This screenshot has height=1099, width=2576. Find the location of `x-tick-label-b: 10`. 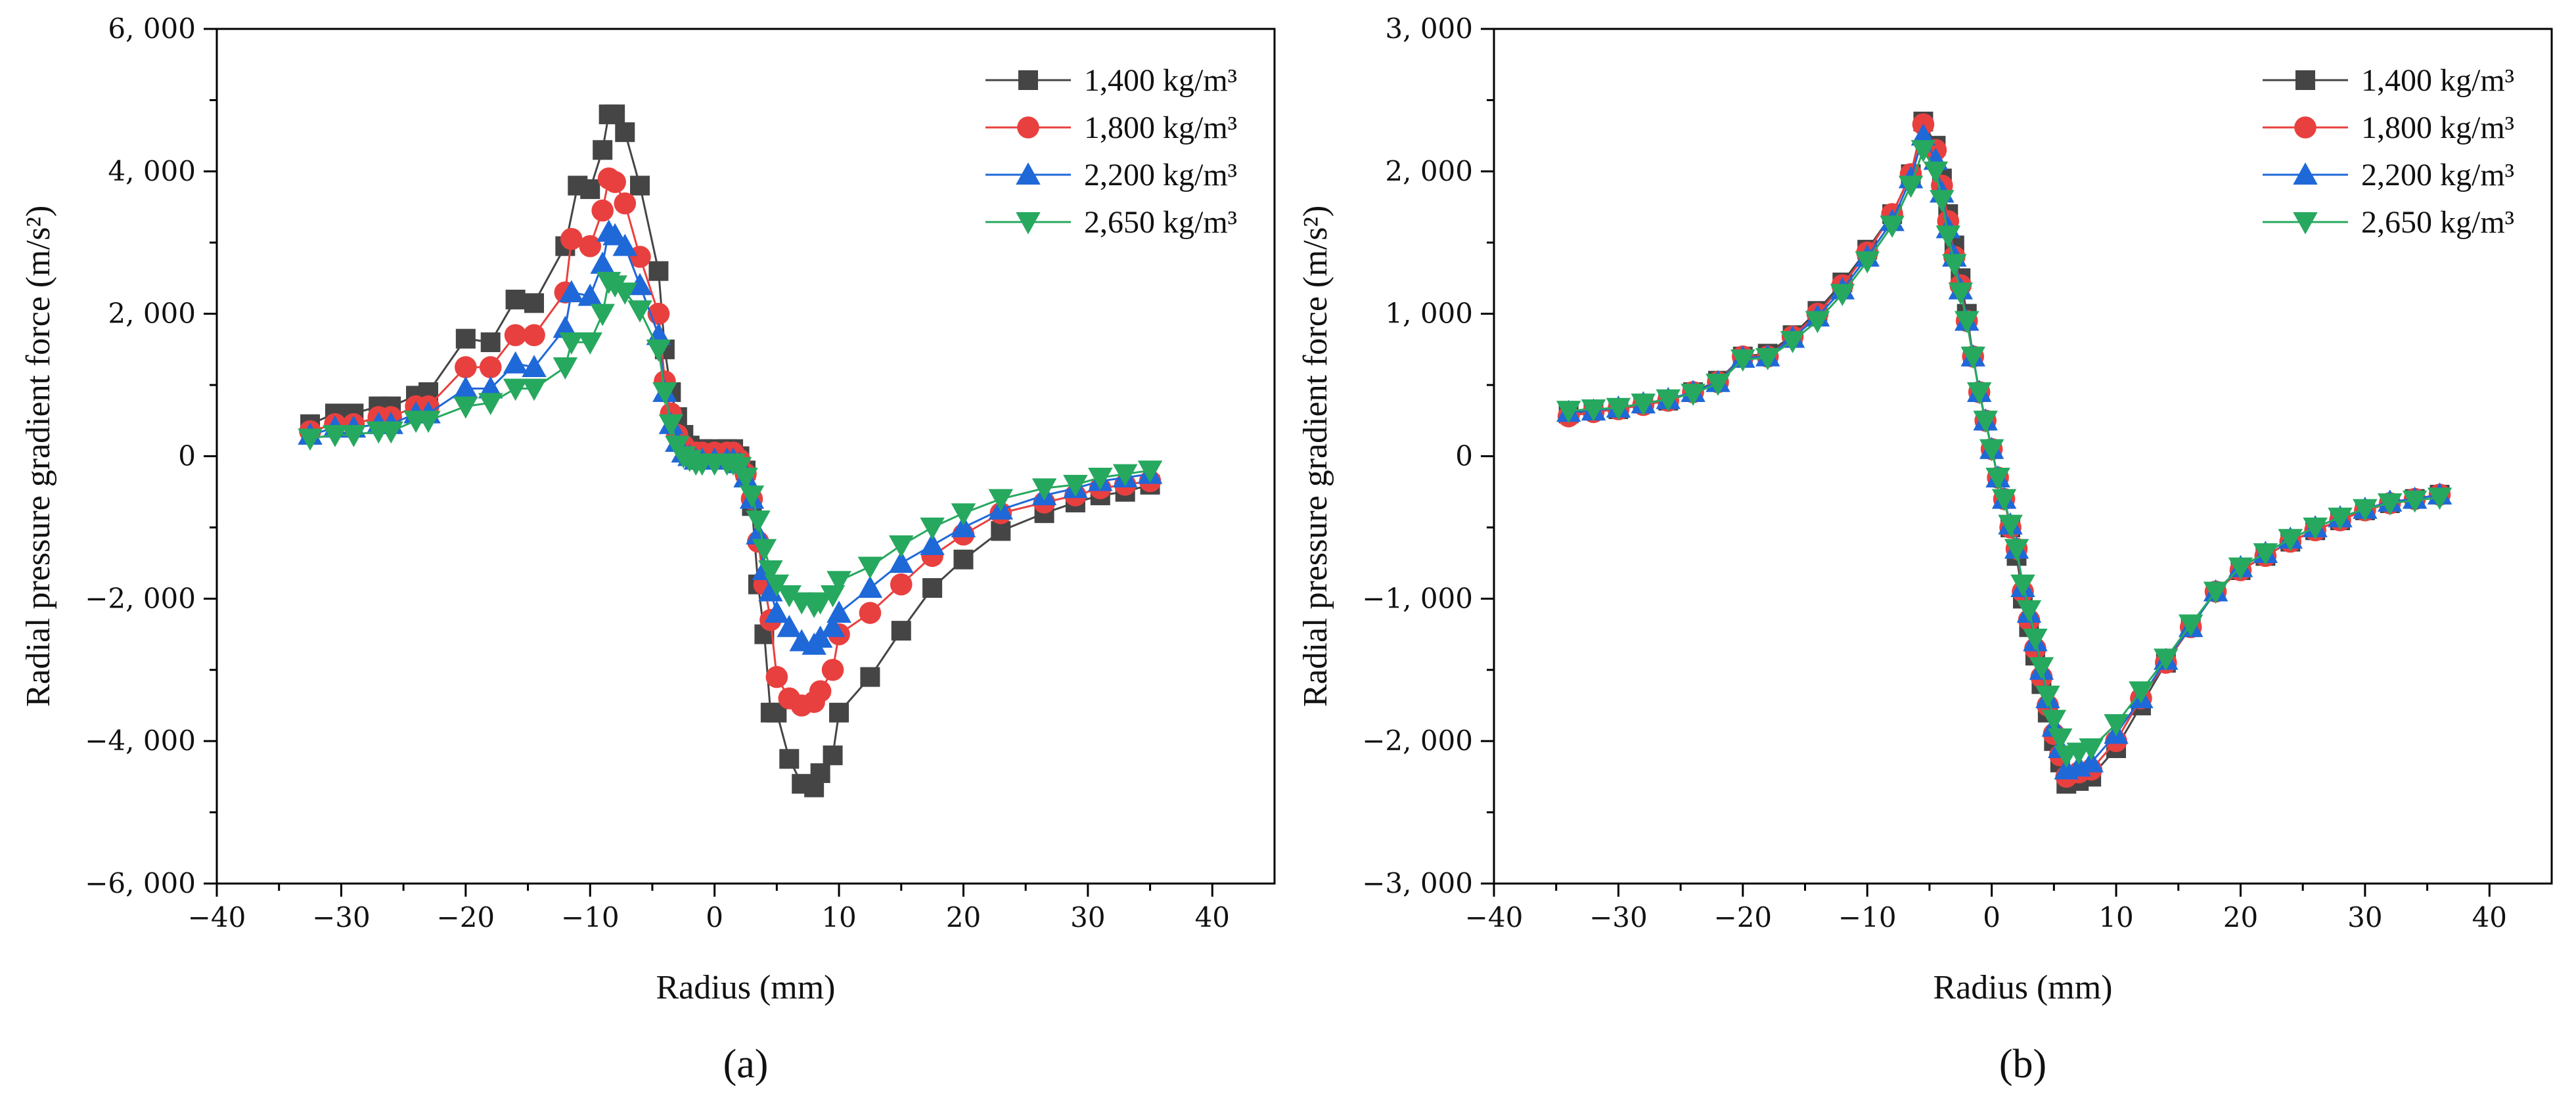

x-tick-label-b: 10 is located at coordinates (2115, 917).